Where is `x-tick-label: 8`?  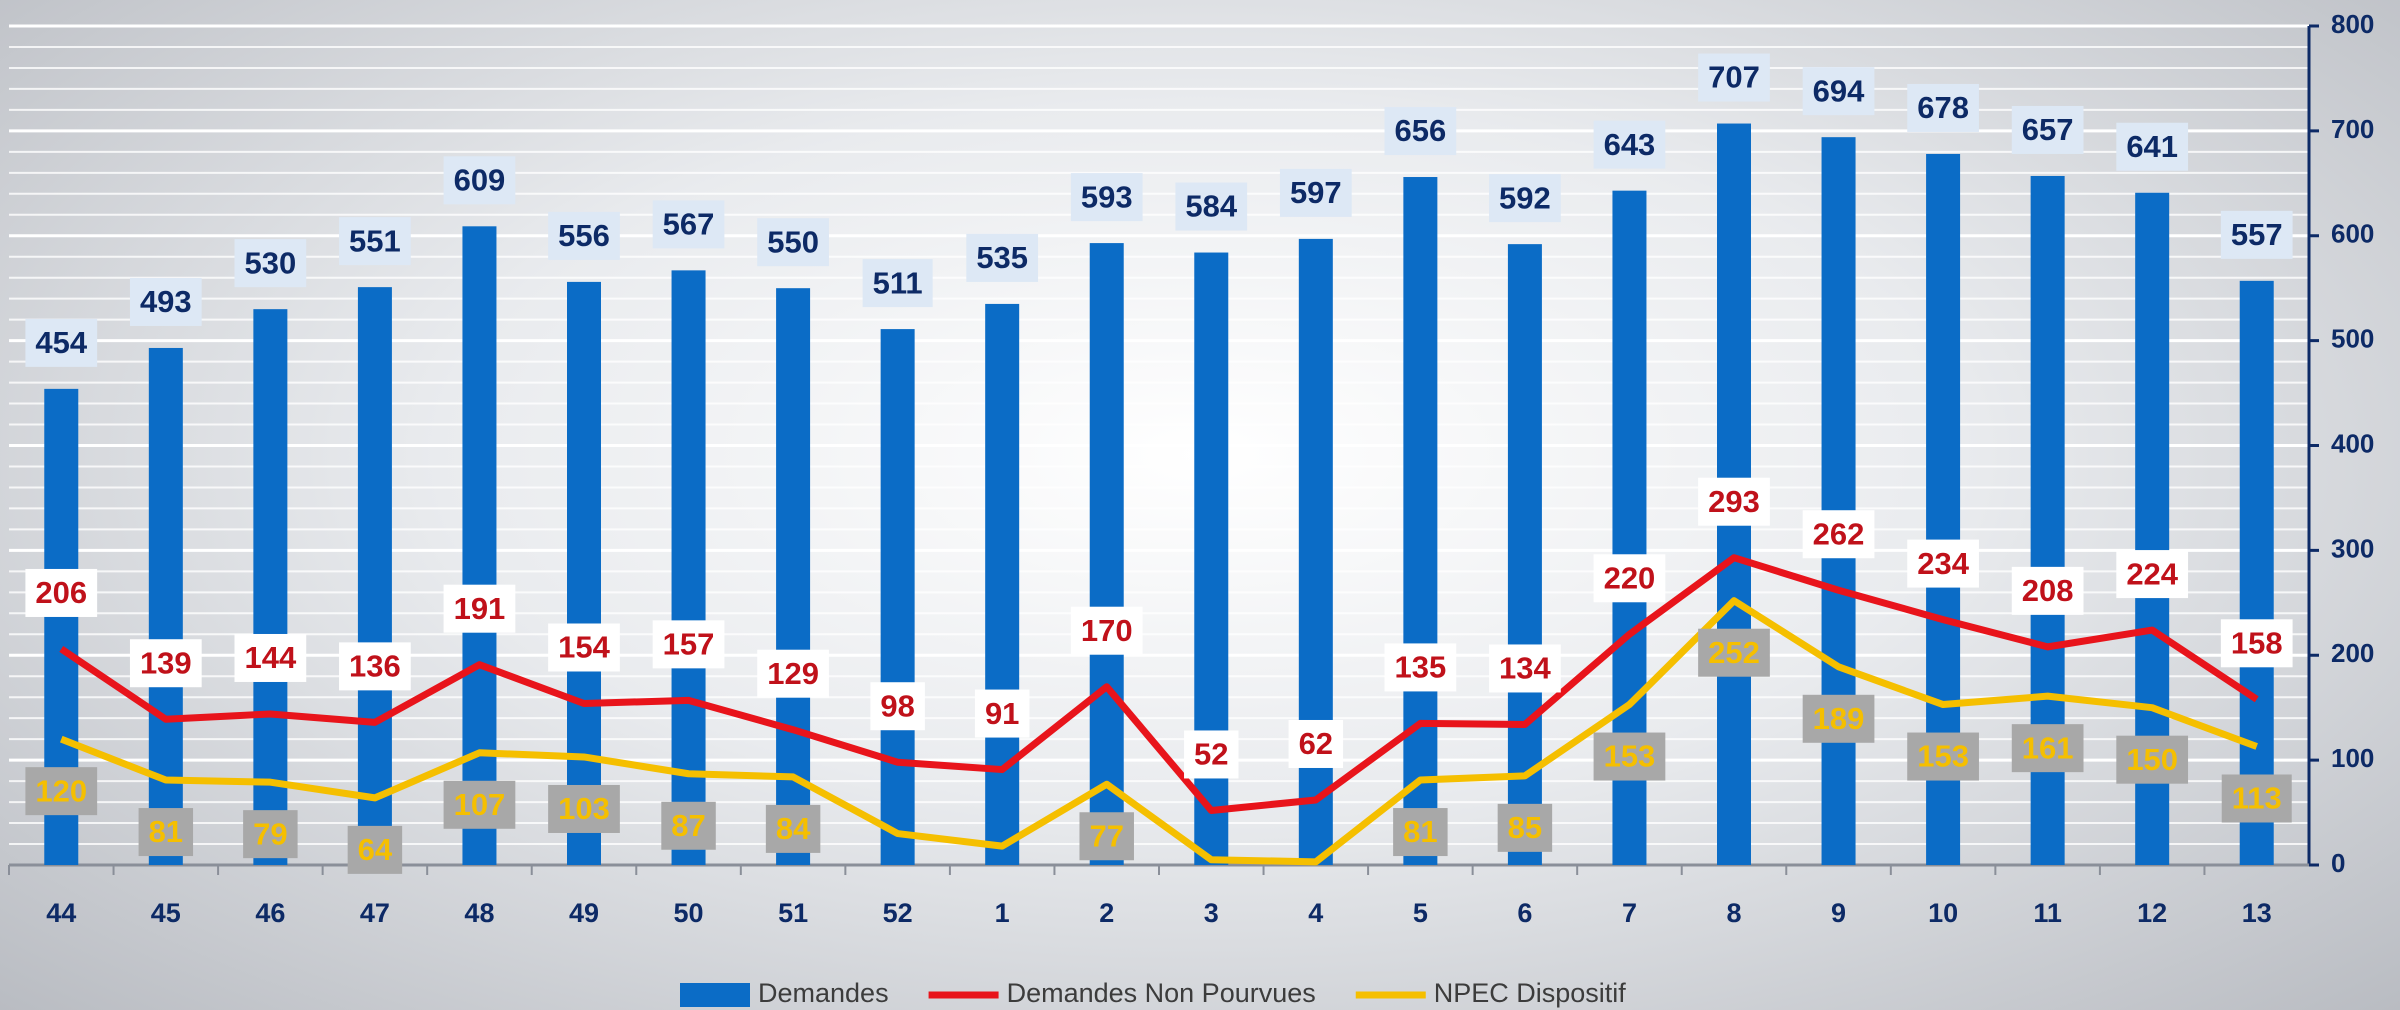 x-tick-label: 8 is located at coordinates (1733, 913).